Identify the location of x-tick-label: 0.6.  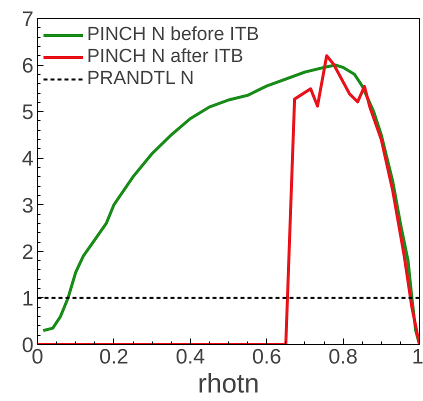
(267, 357).